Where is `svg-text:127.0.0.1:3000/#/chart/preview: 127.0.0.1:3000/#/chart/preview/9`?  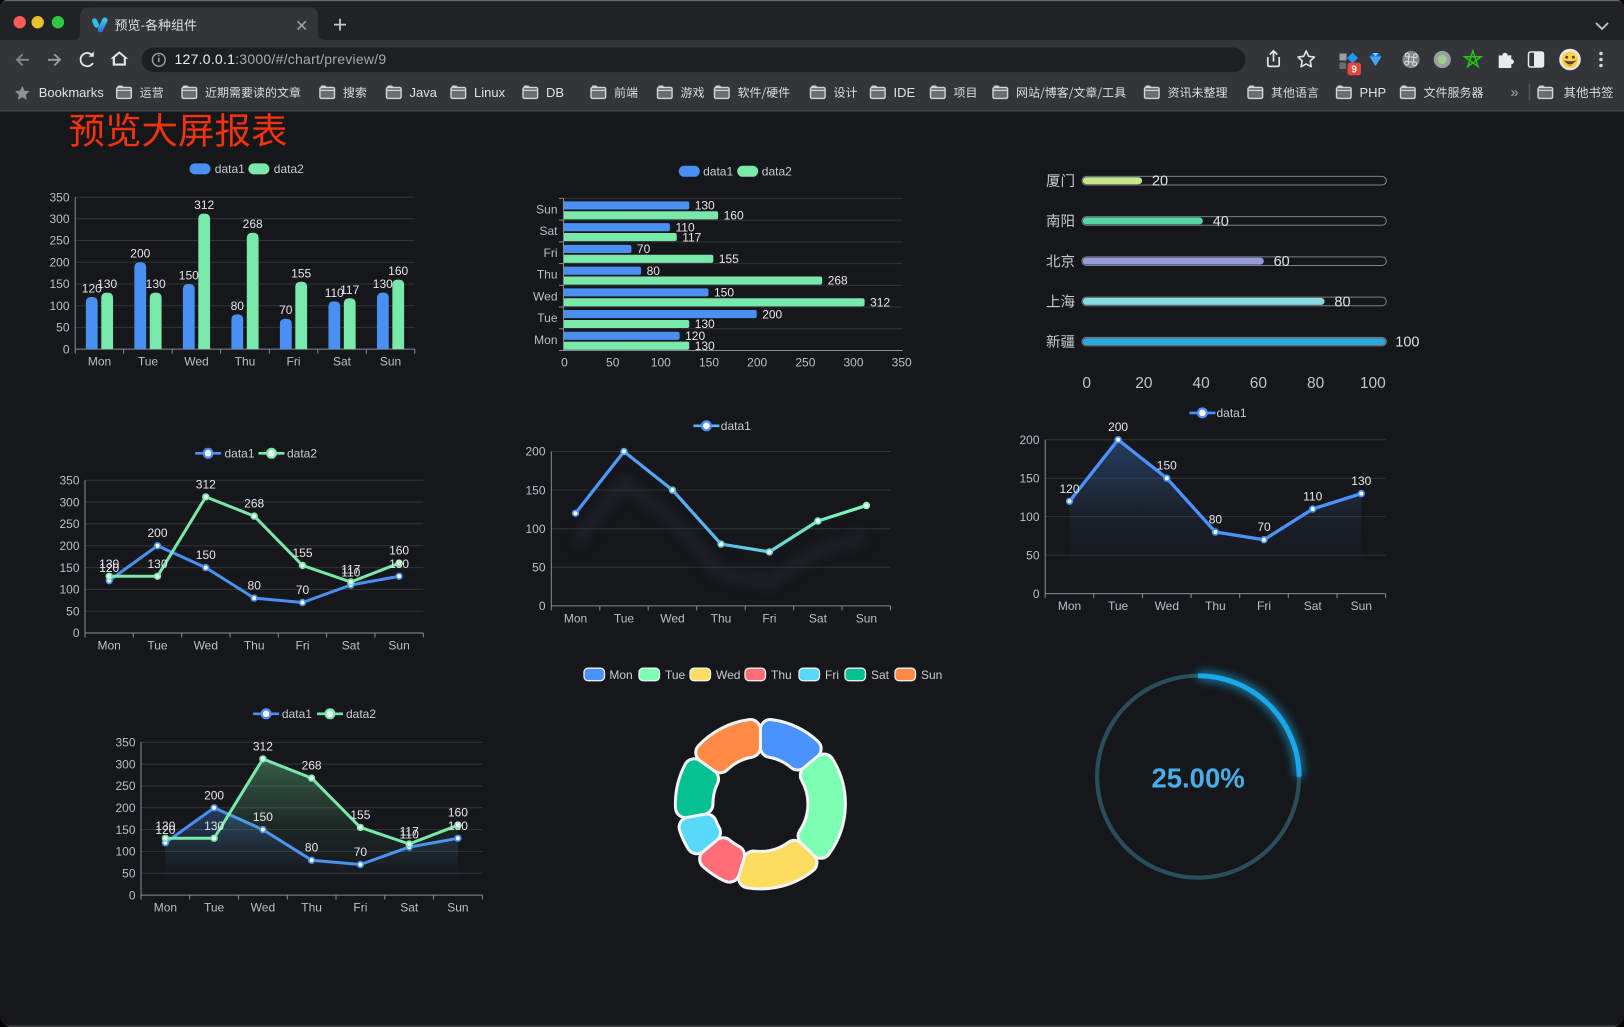
svg-text:127.0.0.1:3000/#/chart/preview: 127.0.0.1:3000/#/chart/preview/9 is located at coordinates (281, 59).